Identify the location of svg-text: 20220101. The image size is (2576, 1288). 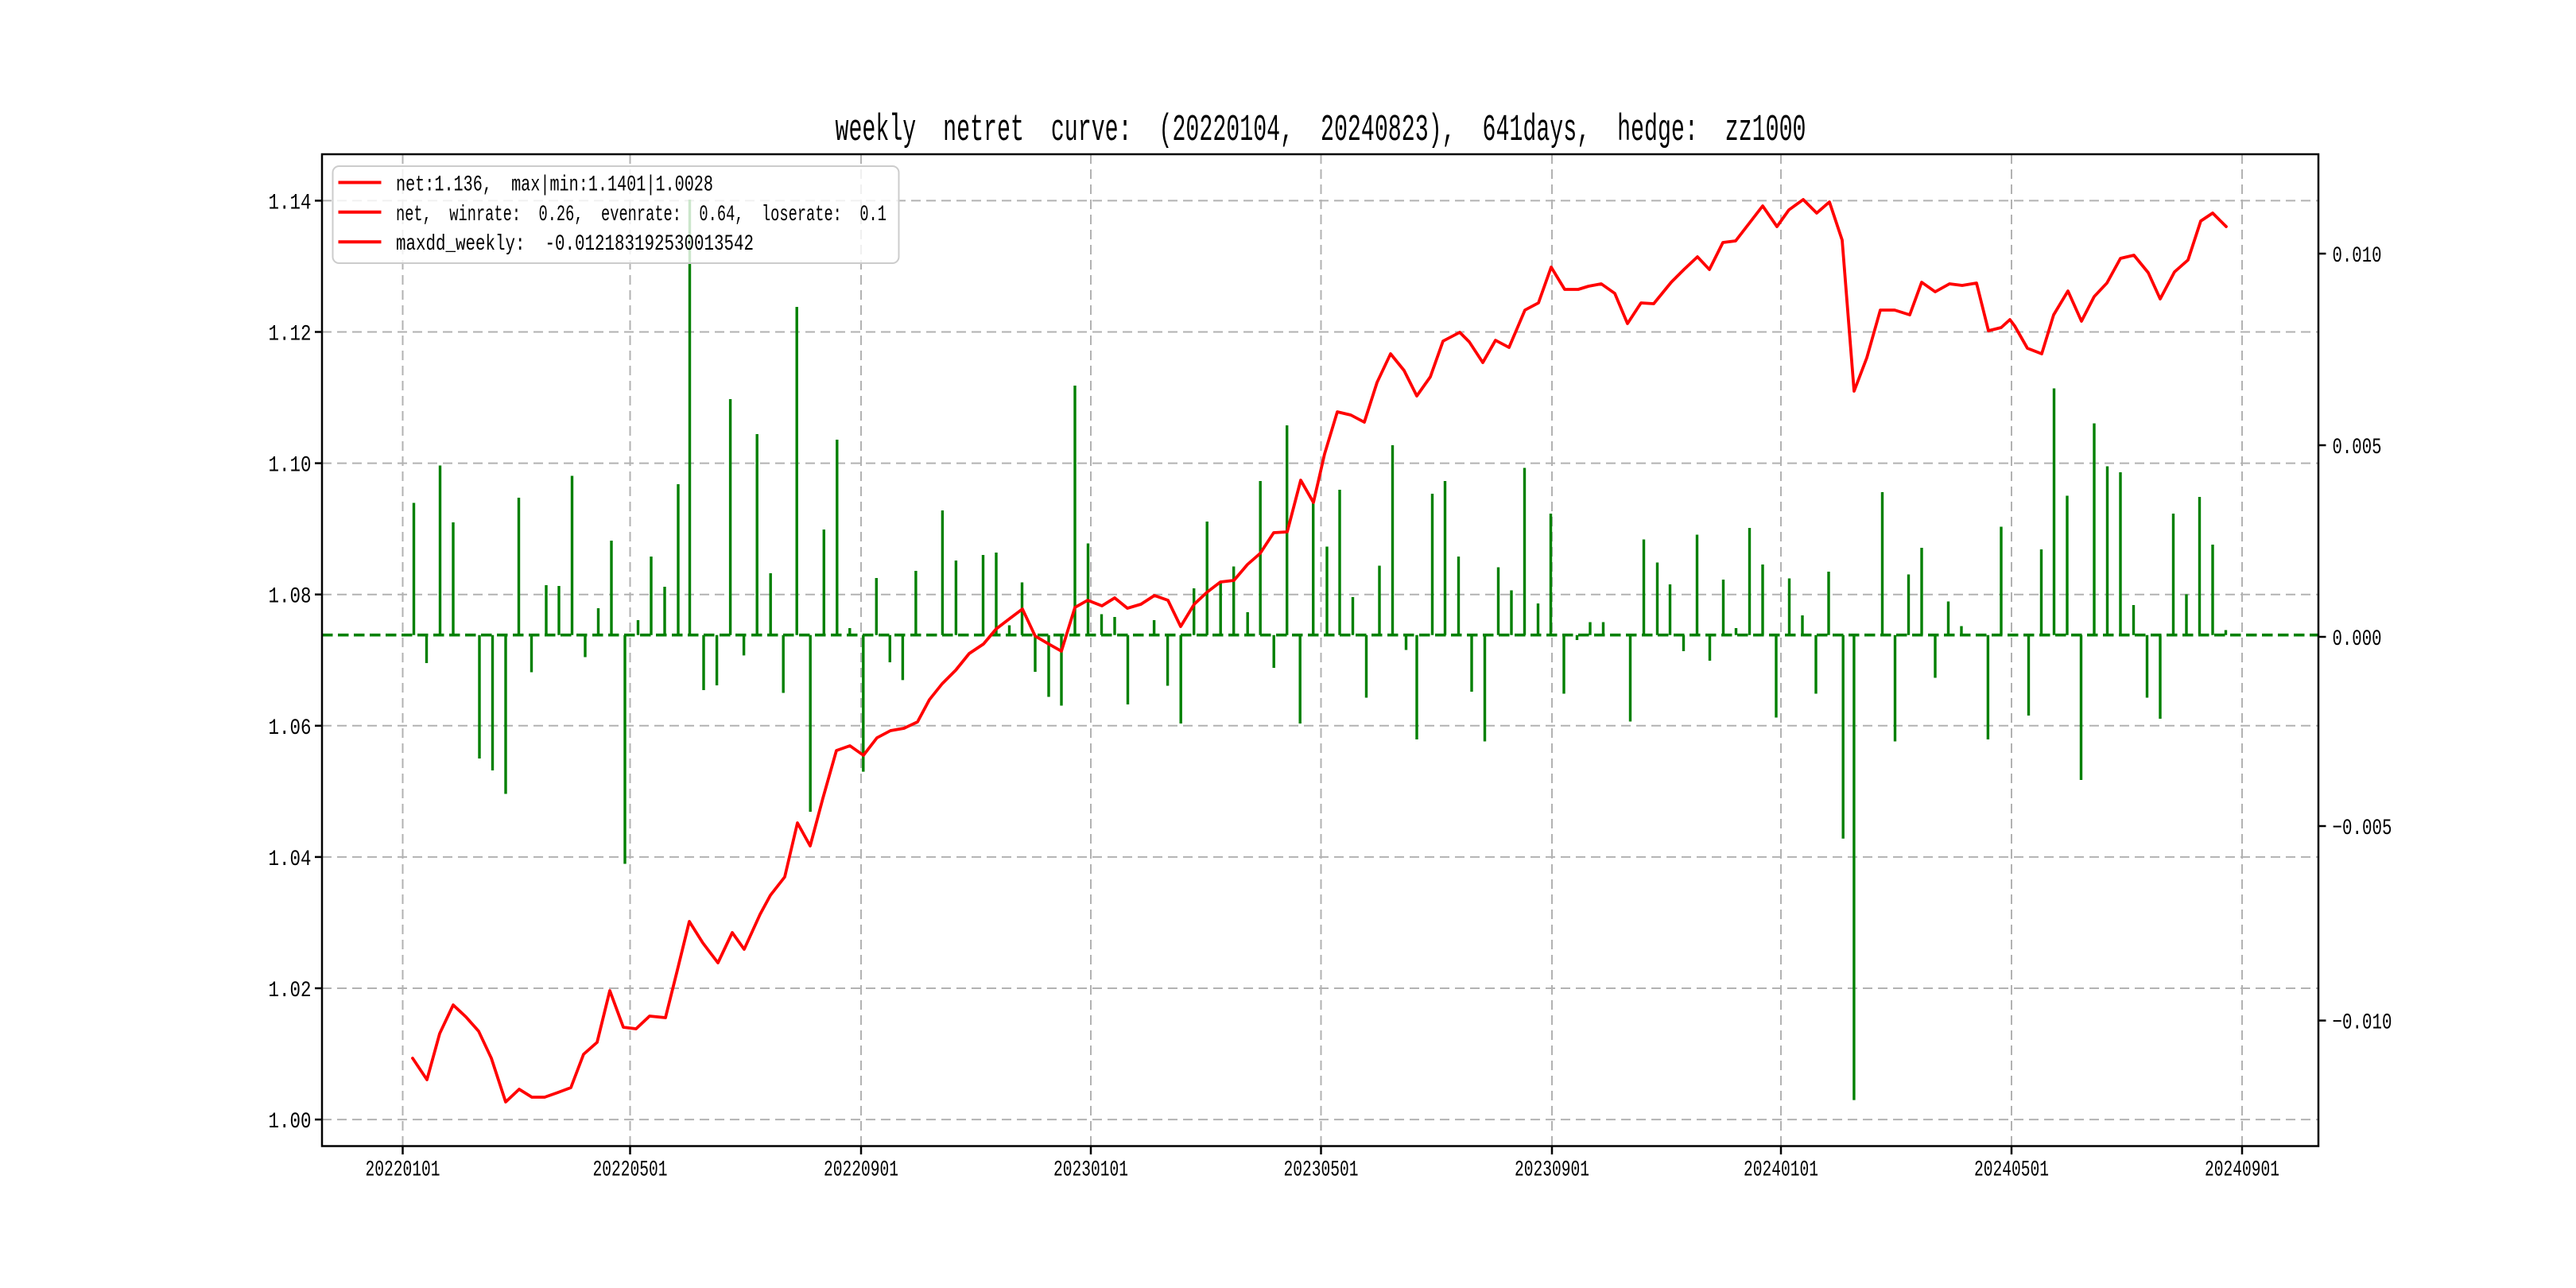
(403, 1170).